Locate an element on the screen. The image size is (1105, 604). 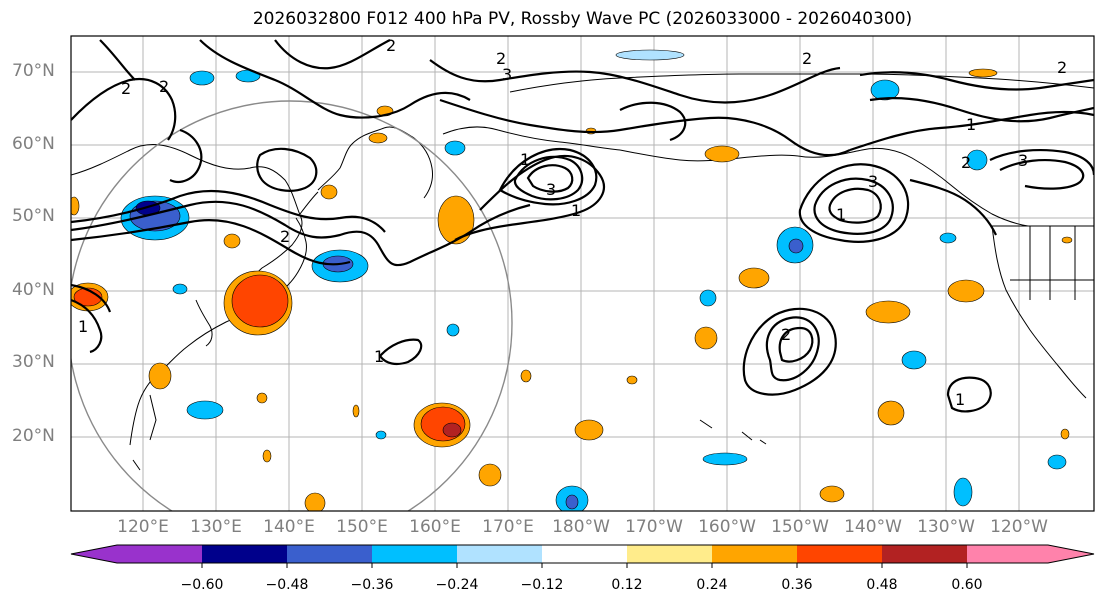
colorbar-tick-label: 0.24 is located at coordinates (712, 585).